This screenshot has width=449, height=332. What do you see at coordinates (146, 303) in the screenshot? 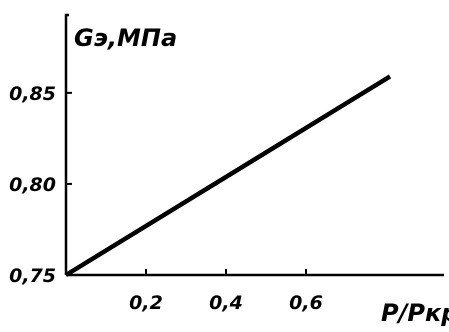
I see `x-tick-label: 0,2` at bounding box center [146, 303].